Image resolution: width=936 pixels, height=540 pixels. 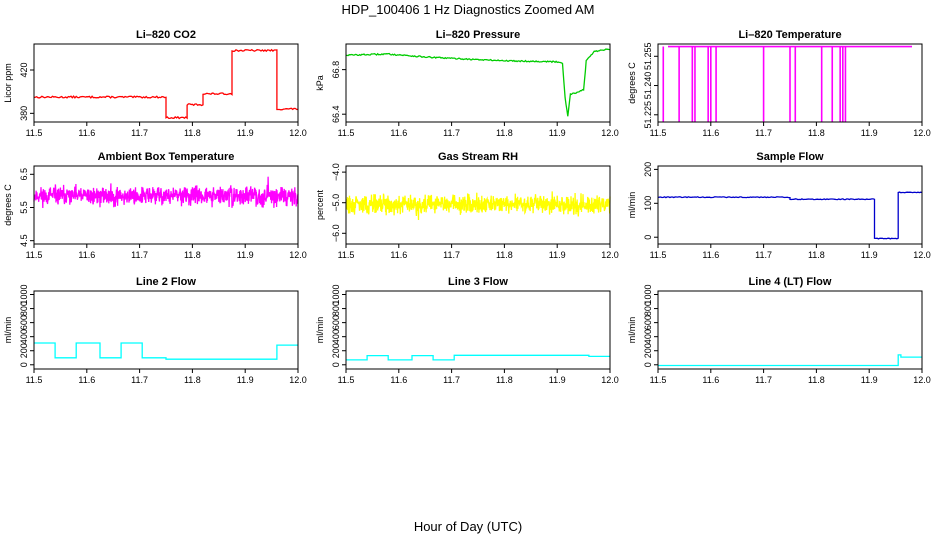 What do you see at coordinates (320, 204) in the screenshot?
I see `y-axis-label: percent` at bounding box center [320, 204].